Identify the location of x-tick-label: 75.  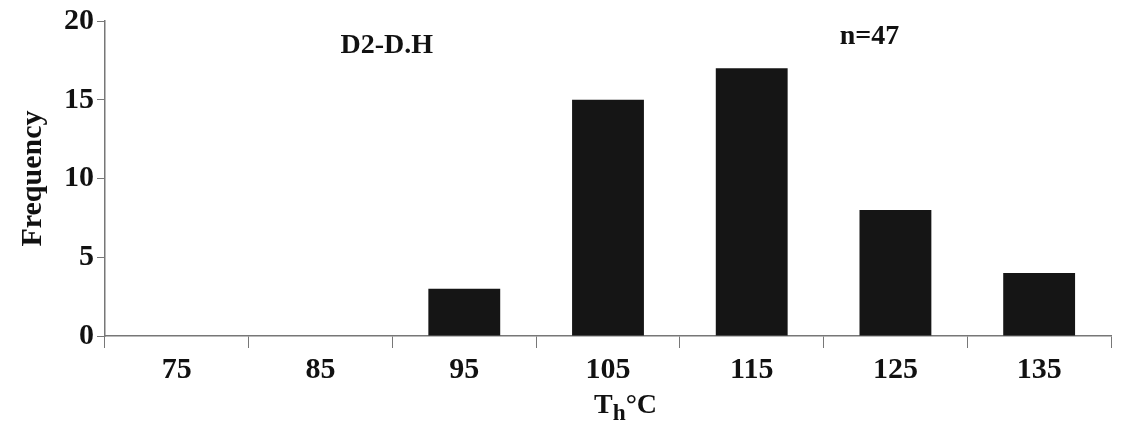
(176, 367).